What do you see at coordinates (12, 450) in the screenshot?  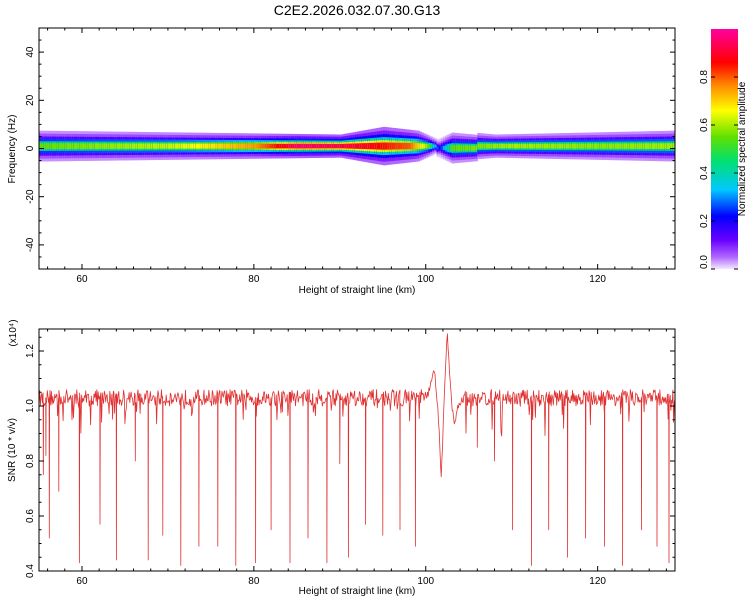 I see `snr-y-label: SNR (10 * v/v)` at bounding box center [12, 450].